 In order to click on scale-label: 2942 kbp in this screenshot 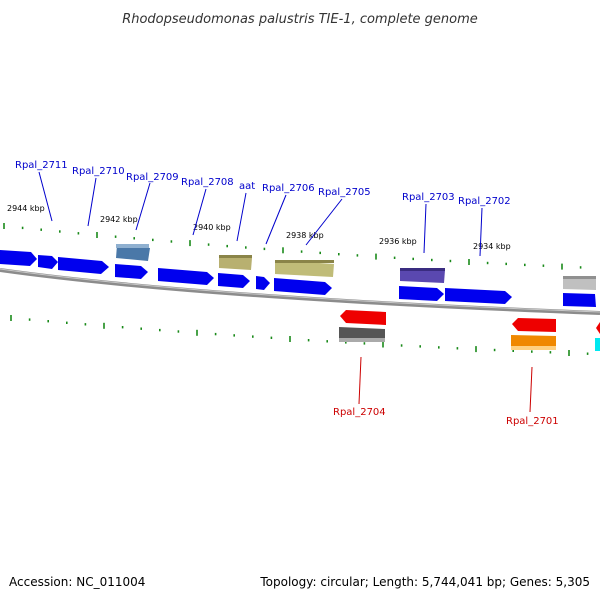, I will do `click(119, 219)`.